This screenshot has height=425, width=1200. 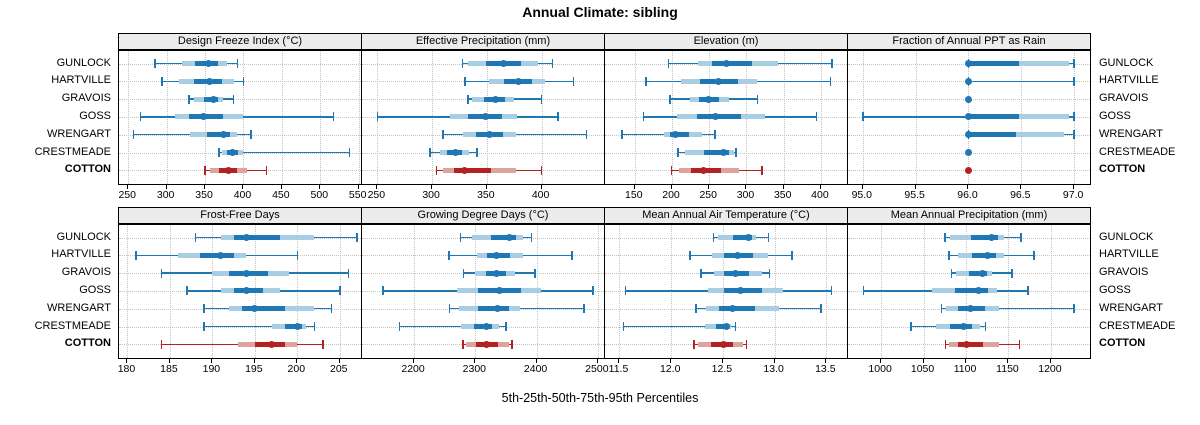 I want to click on x-tick-label: 96.5, so click(x=1020, y=195).